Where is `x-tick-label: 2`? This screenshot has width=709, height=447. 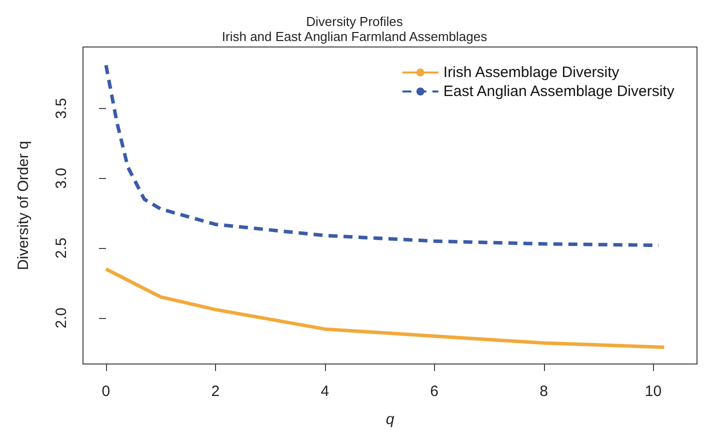
x-tick-label: 2 is located at coordinates (215, 391).